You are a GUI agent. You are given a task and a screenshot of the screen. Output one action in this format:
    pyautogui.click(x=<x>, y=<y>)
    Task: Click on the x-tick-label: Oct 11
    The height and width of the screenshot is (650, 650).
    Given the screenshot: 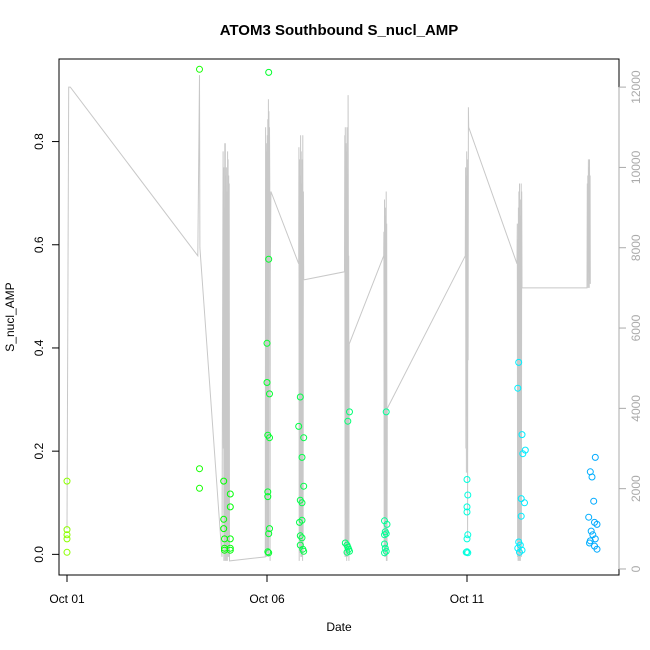 What is the action you would take?
    pyautogui.click(x=467, y=599)
    